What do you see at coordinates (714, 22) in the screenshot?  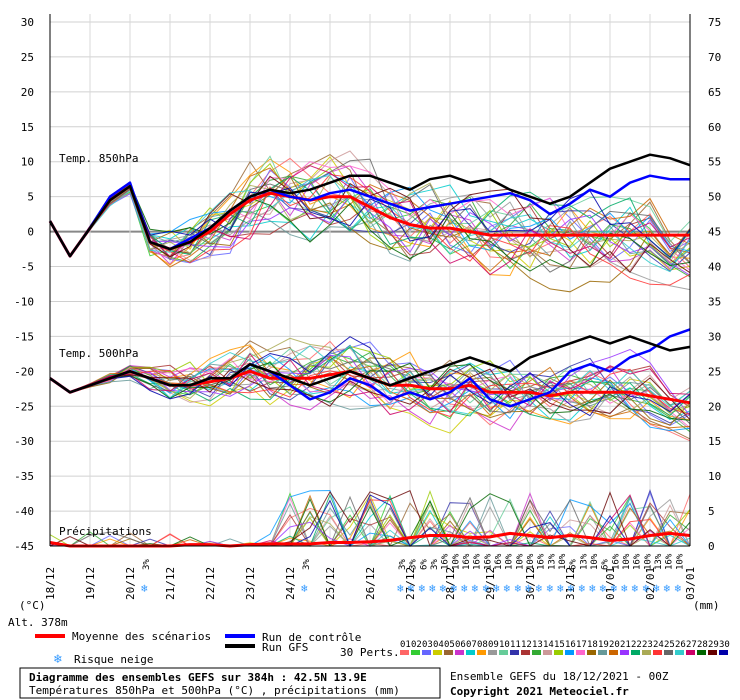 I see `y-right-tick-label: 75` at bounding box center [714, 22].